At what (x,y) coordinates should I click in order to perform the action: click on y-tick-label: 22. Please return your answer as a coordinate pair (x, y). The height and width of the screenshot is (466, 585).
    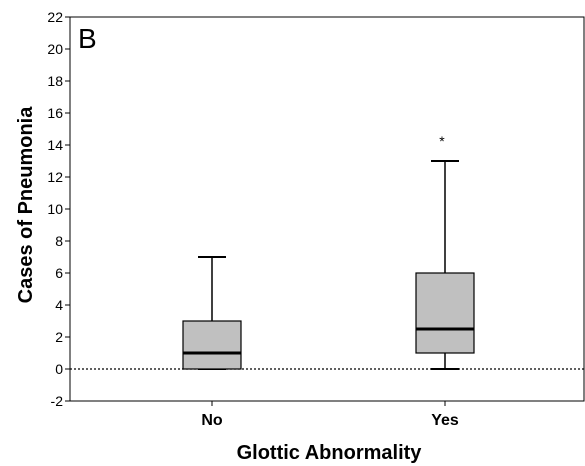
    Looking at the image, I should click on (55, 17).